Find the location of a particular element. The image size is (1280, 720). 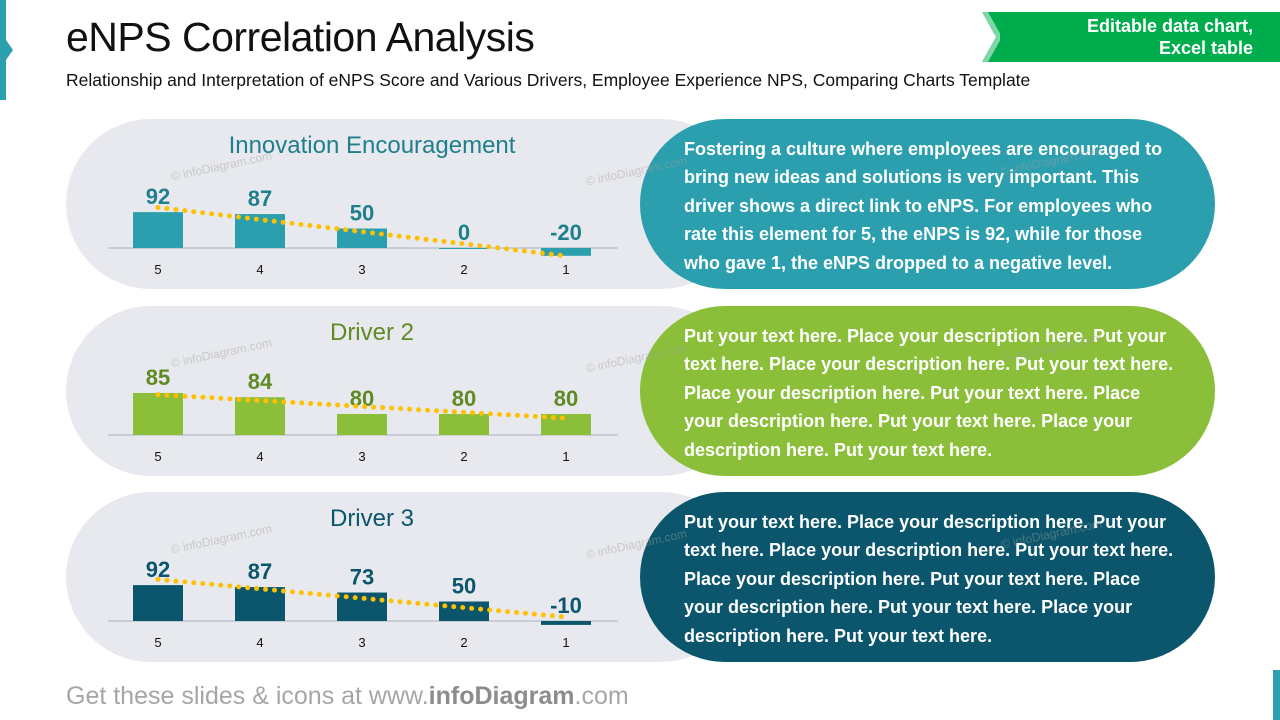

chart-title: Driver 3 is located at coordinates (371, 518).